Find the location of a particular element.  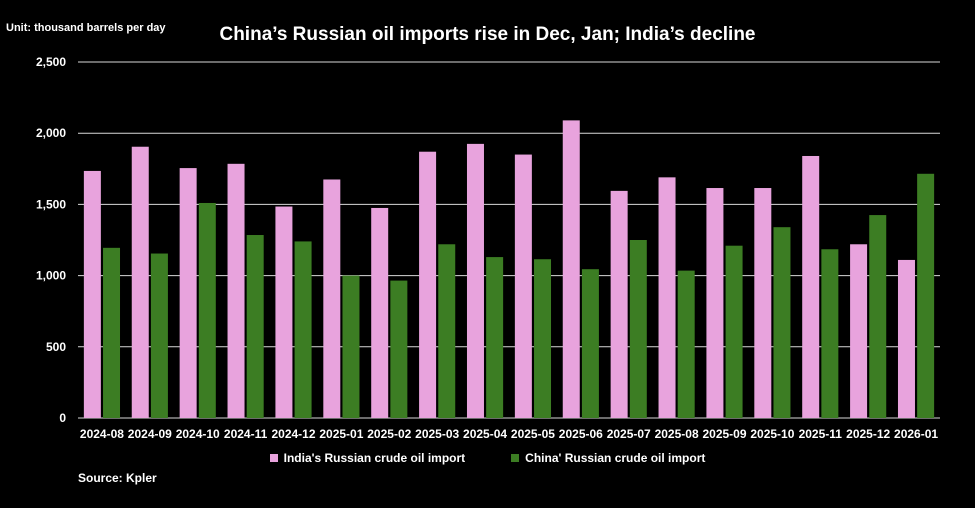

x-tick-label: 2025-12 is located at coordinates (868, 434).